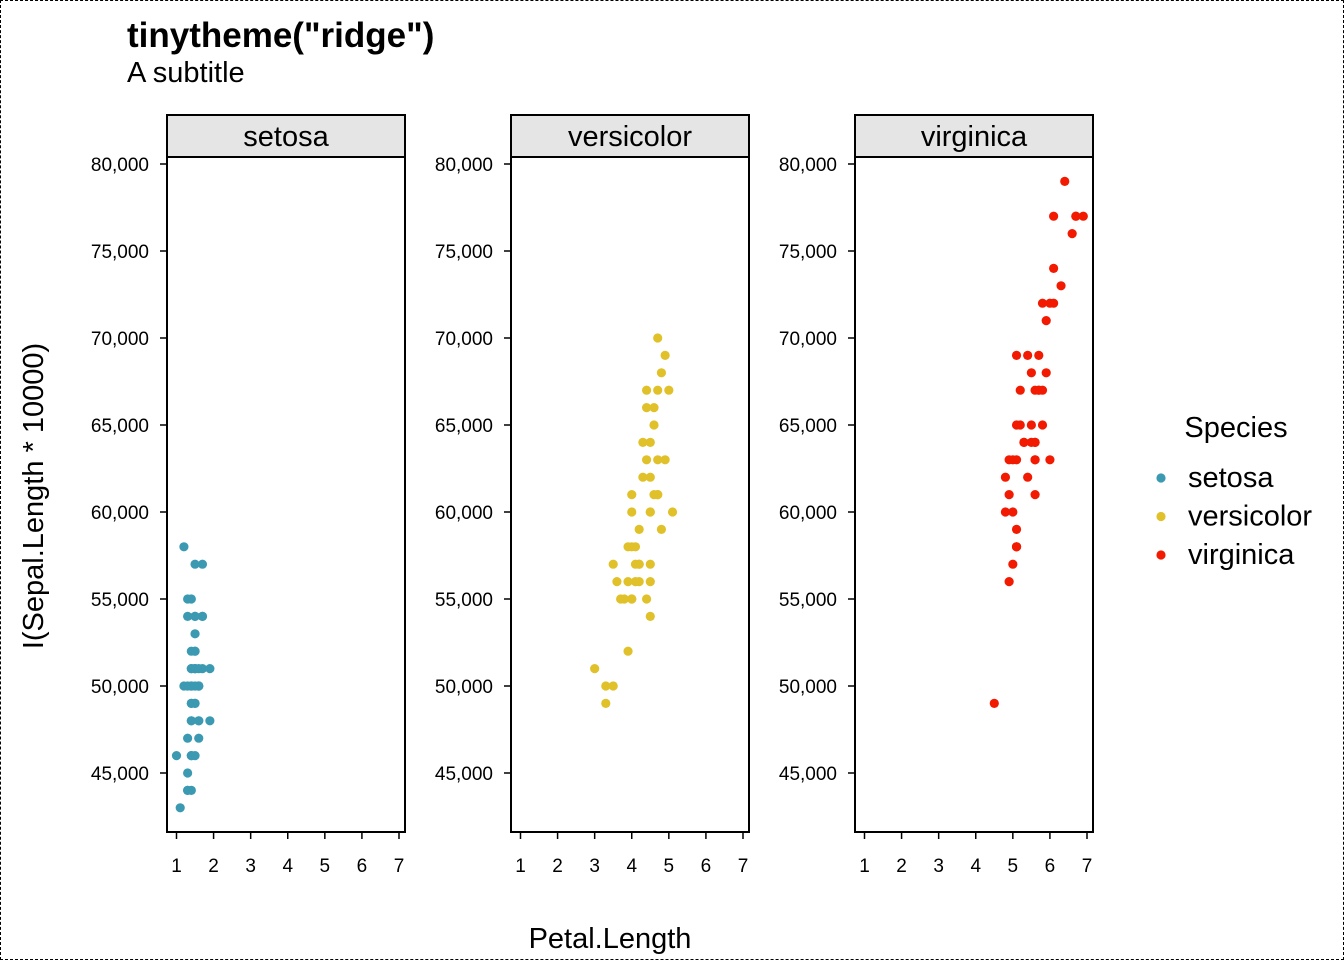 The height and width of the screenshot is (960, 1344). I want to click on x-tick-label: 5, so click(325, 866).